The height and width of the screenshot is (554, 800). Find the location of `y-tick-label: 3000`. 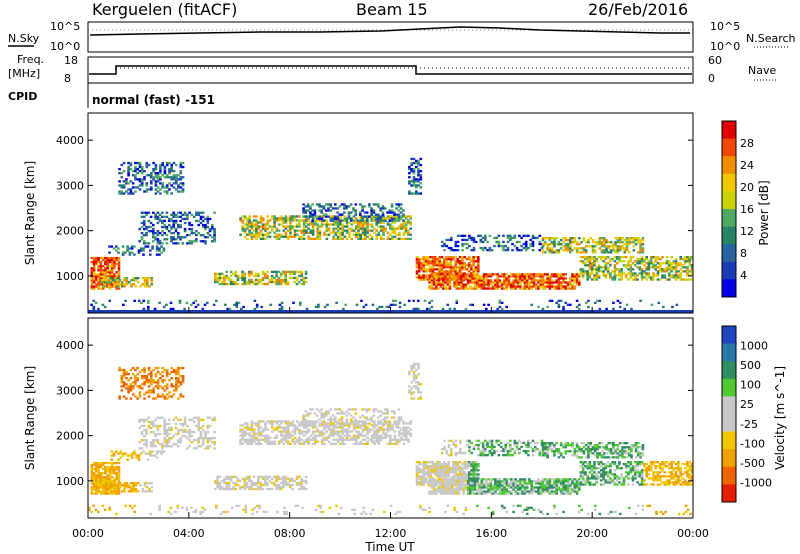

y-tick-label: 3000 is located at coordinates (70, 185).